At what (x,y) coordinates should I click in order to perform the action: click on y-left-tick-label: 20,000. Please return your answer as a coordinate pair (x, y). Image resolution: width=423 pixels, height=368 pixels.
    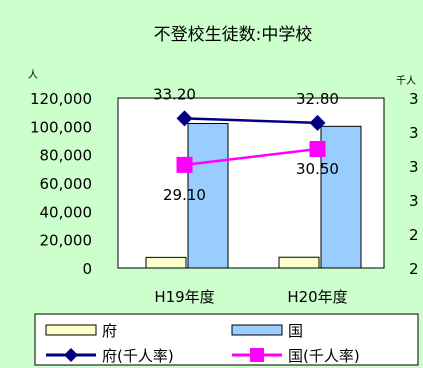
    Looking at the image, I should click on (66, 241).